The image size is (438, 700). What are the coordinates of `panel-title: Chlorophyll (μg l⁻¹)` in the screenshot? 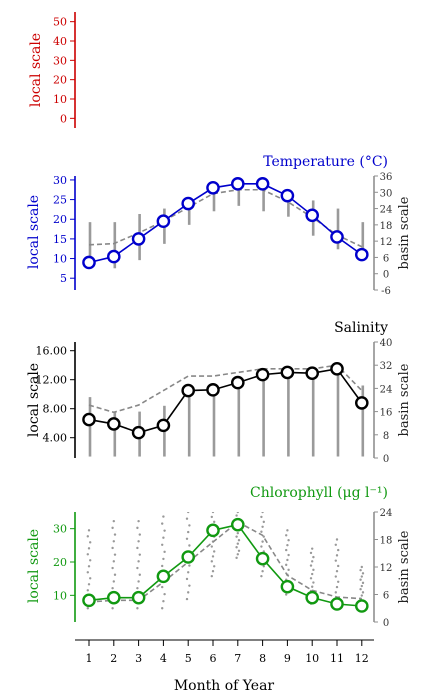 It's located at (319, 493).